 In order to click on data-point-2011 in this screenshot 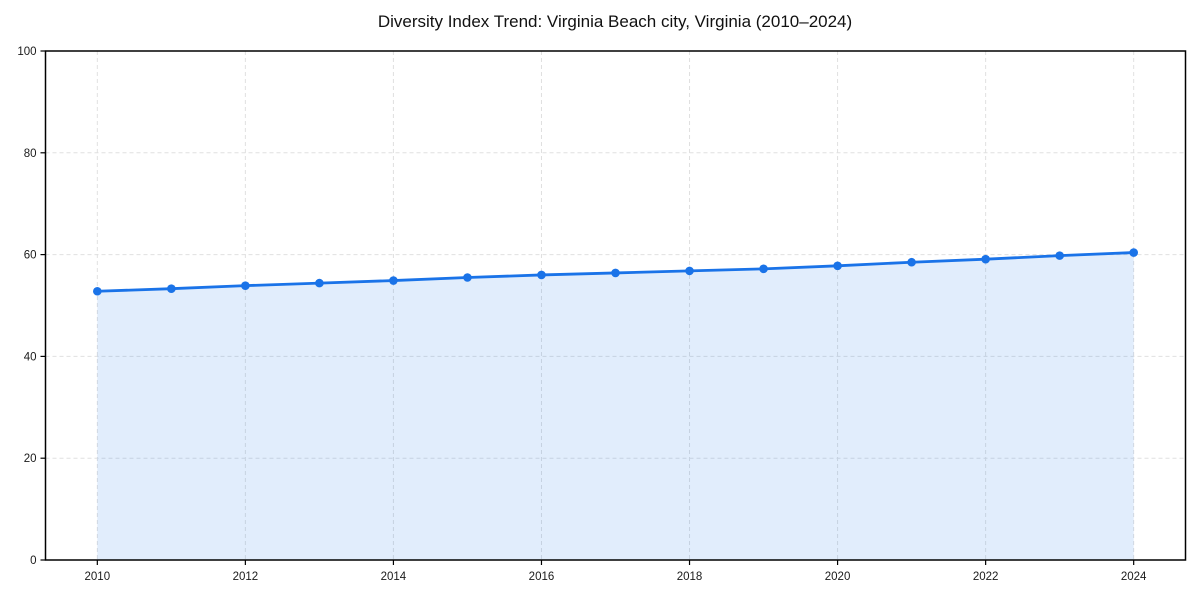, I will do `click(171, 289)`.